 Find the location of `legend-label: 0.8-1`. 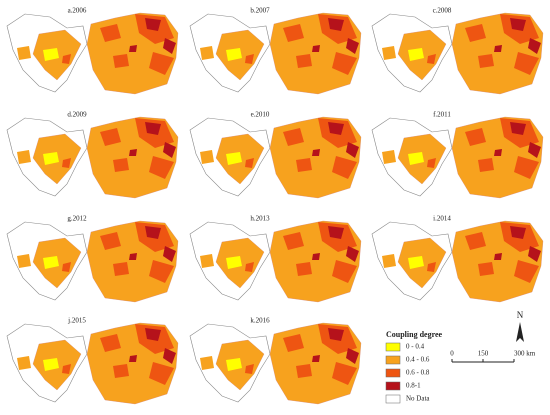

legend-label: 0.8-1 is located at coordinates (413, 386).